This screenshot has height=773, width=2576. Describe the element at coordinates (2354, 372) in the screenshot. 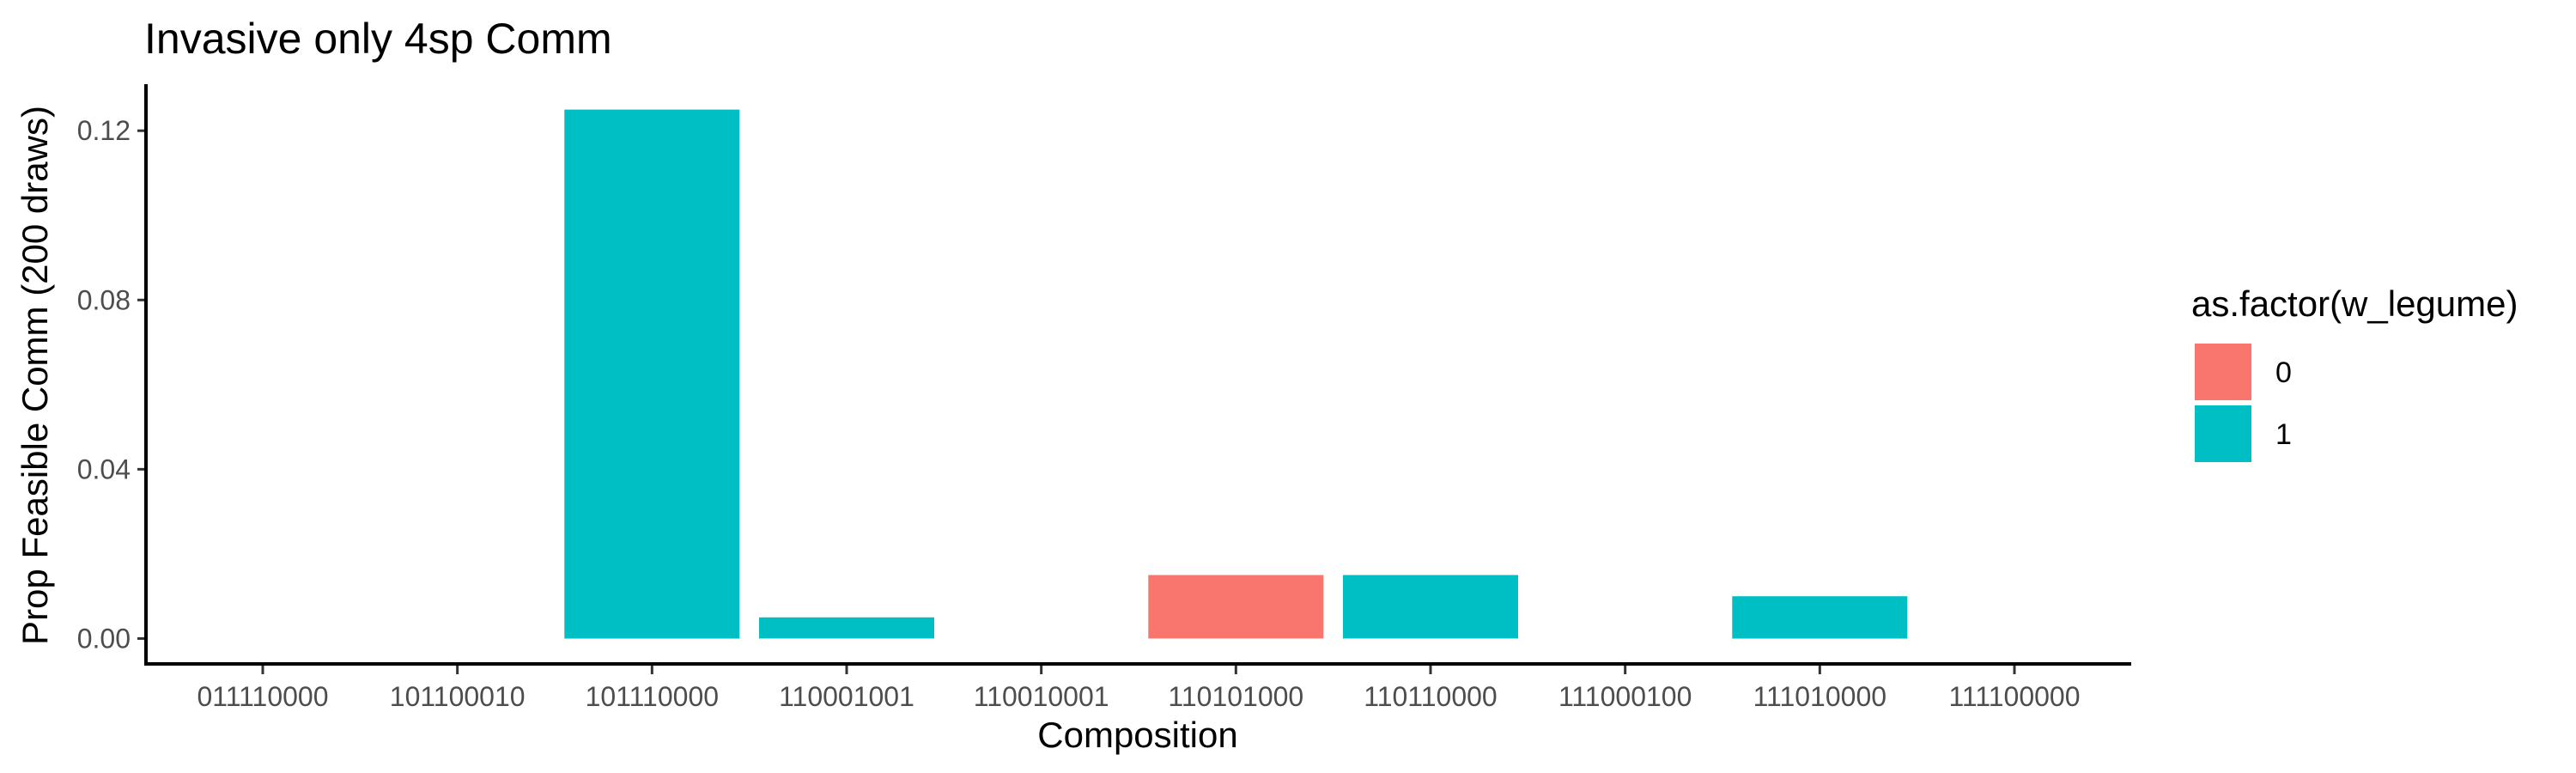

I see `legend: as.factor(w_legume) 01` at that location.